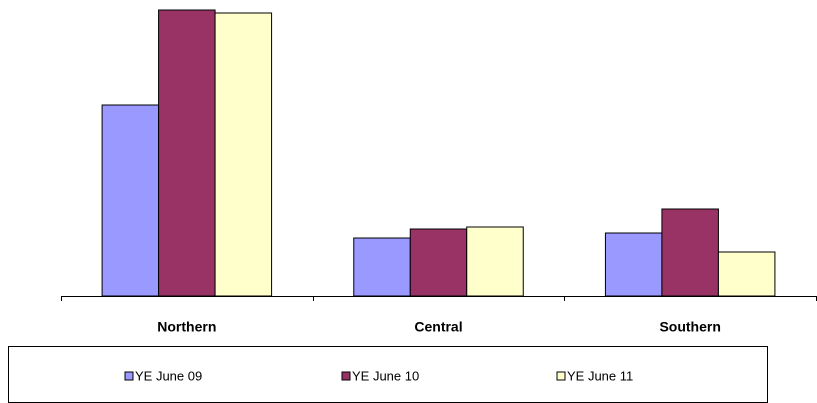  What do you see at coordinates (600, 375) in the screenshot?
I see `legend-label: YE June 11` at bounding box center [600, 375].